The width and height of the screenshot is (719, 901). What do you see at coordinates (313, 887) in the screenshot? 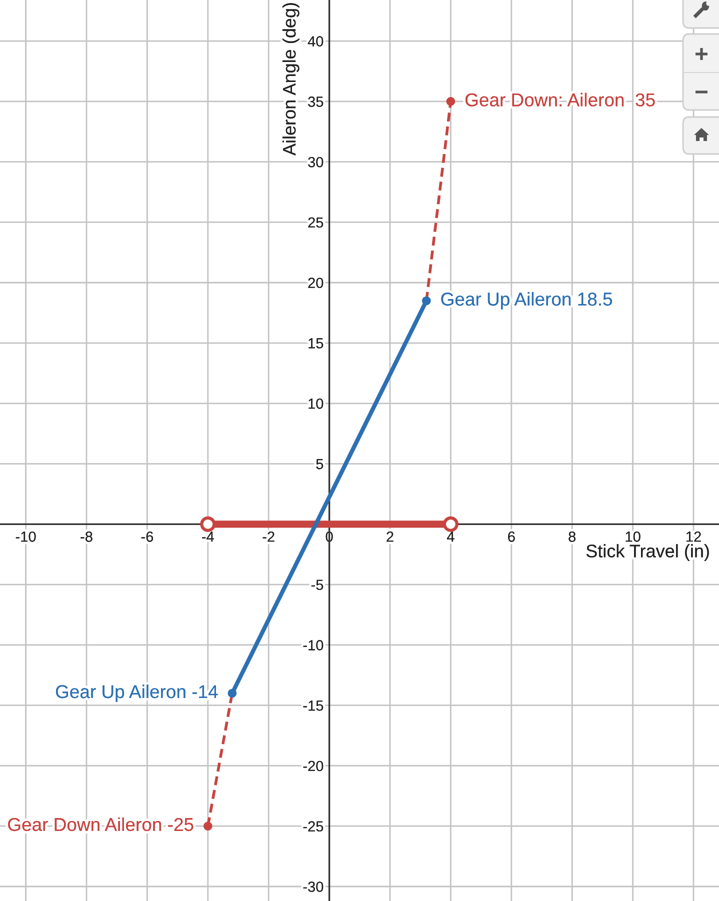
I see `y-tick-label: -30` at bounding box center [313, 887].